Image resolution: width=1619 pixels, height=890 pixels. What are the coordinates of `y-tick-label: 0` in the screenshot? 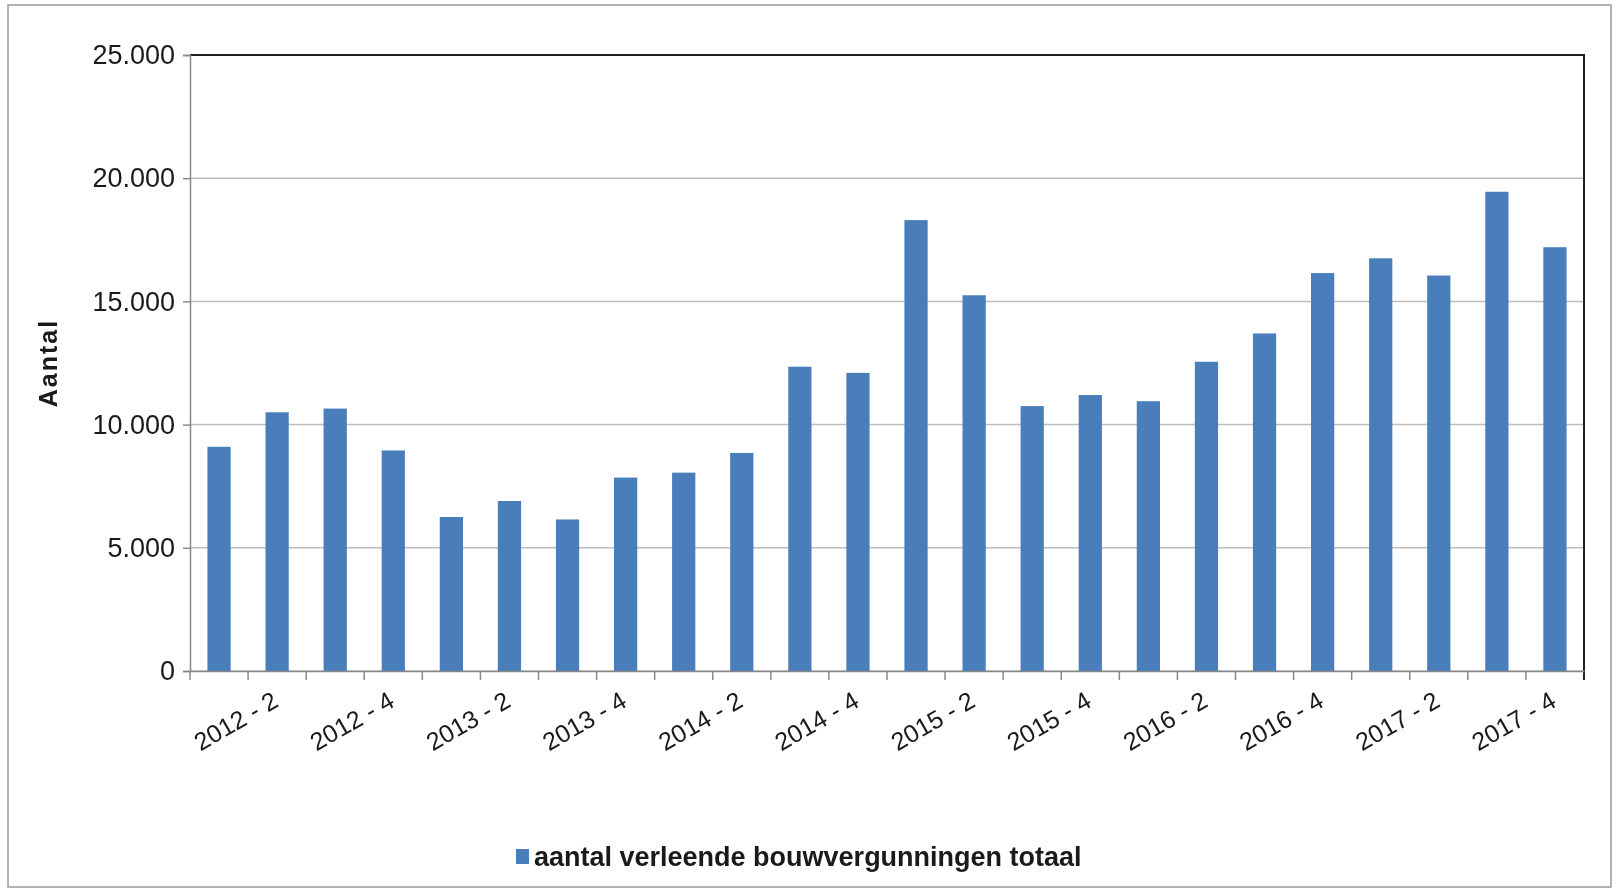 It's located at (167, 671).